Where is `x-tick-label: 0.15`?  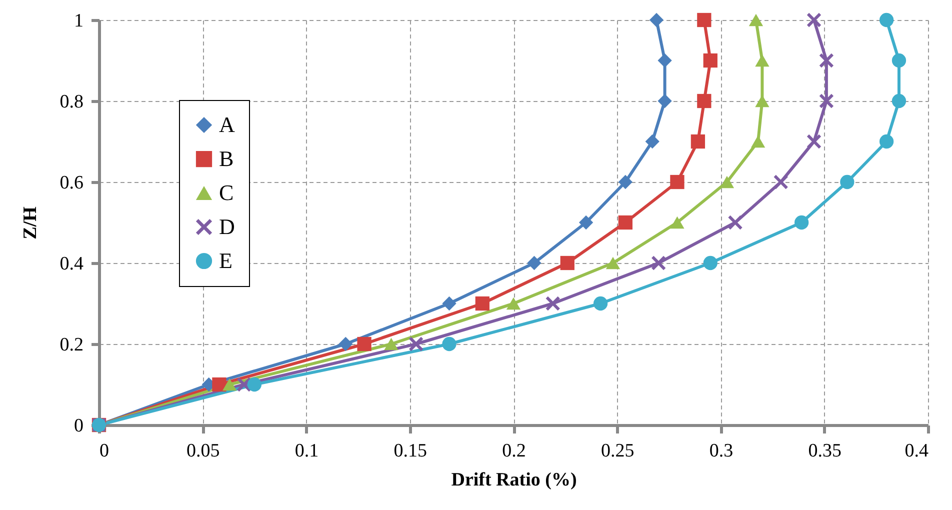
x-tick-label: 0.15 is located at coordinates (410, 451).